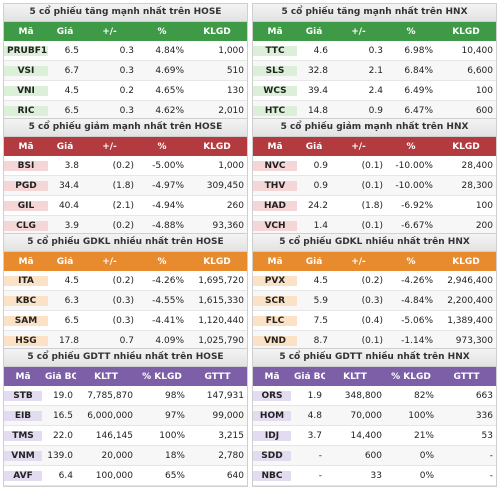 The height and width of the screenshot is (487, 500). Describe the element at coordinates (26, 185) in the screenshot. I see `ticker-cell: PGD` at that location.